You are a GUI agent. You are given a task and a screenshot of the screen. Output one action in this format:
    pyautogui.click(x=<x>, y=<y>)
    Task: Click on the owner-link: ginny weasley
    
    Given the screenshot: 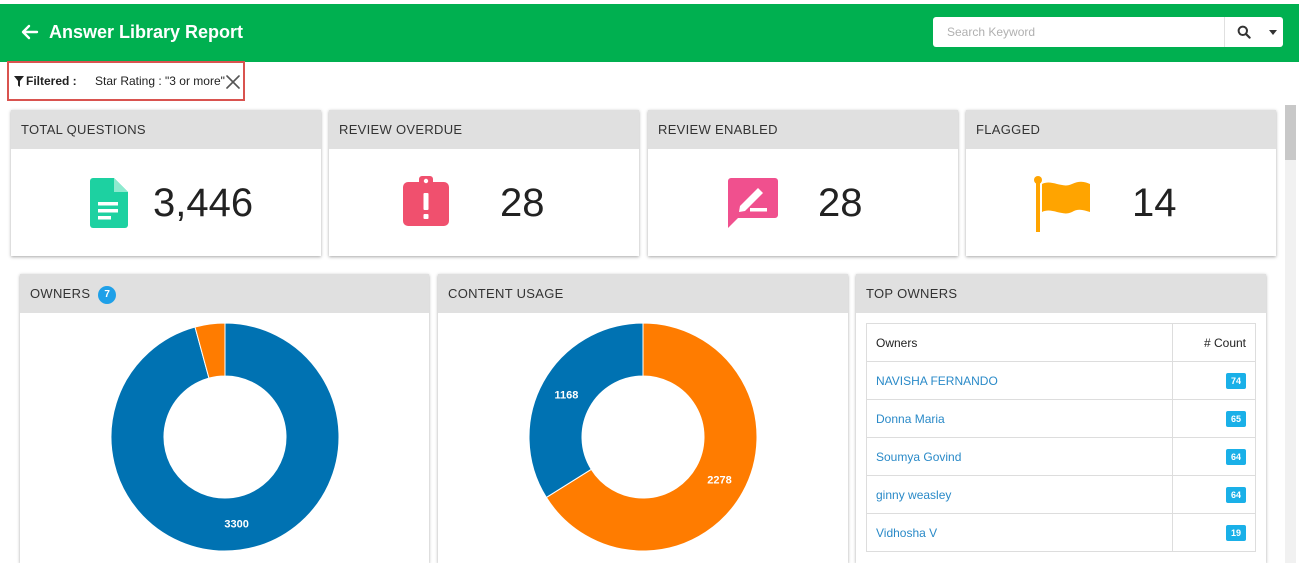 What is the action you would take?
    pyautogui.click(x=1019, y=494)
    